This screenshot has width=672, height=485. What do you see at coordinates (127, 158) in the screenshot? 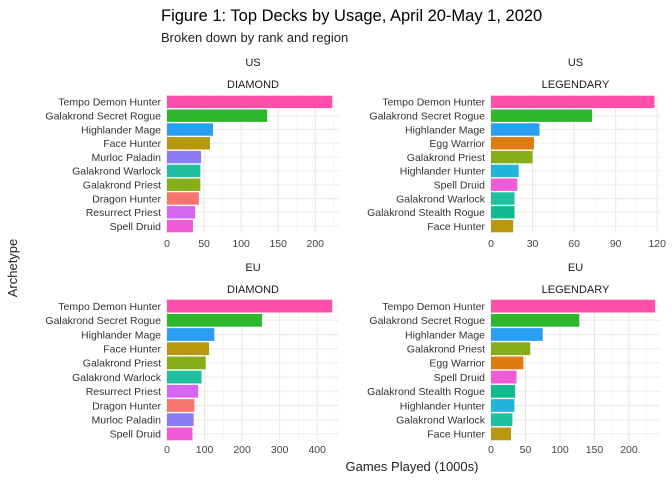
I see `category-label: Murloc Paladin` at bounding box center [127, 158].